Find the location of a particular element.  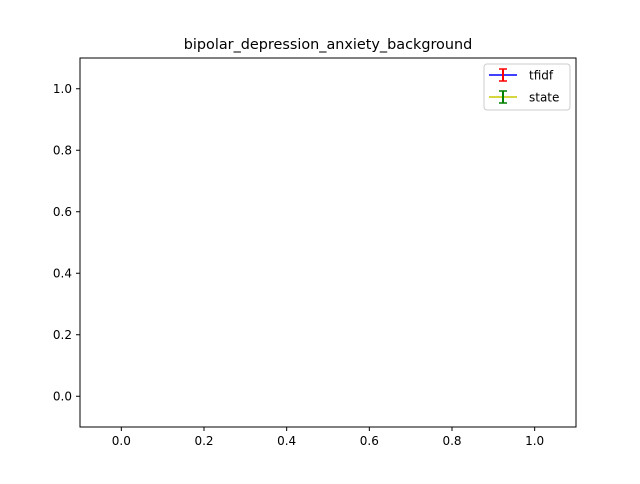

x-tick-label: 0.4 is located at coordinates (286, 441).